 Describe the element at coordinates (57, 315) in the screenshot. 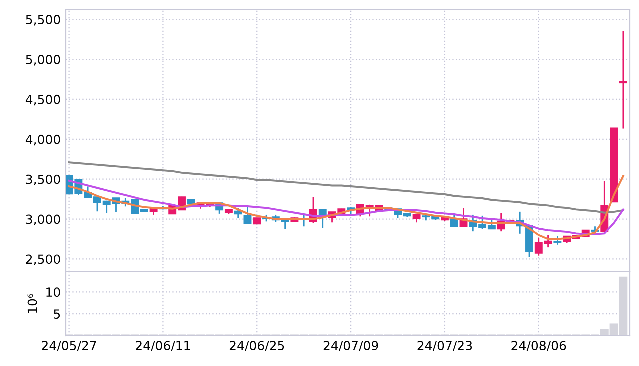

I see `y-tick-label: 5` at that location.